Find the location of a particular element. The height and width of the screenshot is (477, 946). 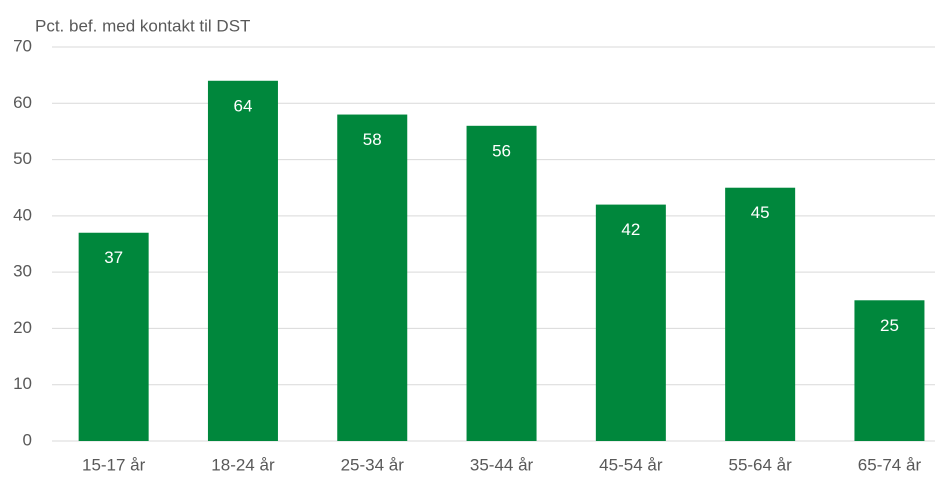

y-axis-title: Pct. bef. med kontakt til DST is located at coordinates (142, 25).